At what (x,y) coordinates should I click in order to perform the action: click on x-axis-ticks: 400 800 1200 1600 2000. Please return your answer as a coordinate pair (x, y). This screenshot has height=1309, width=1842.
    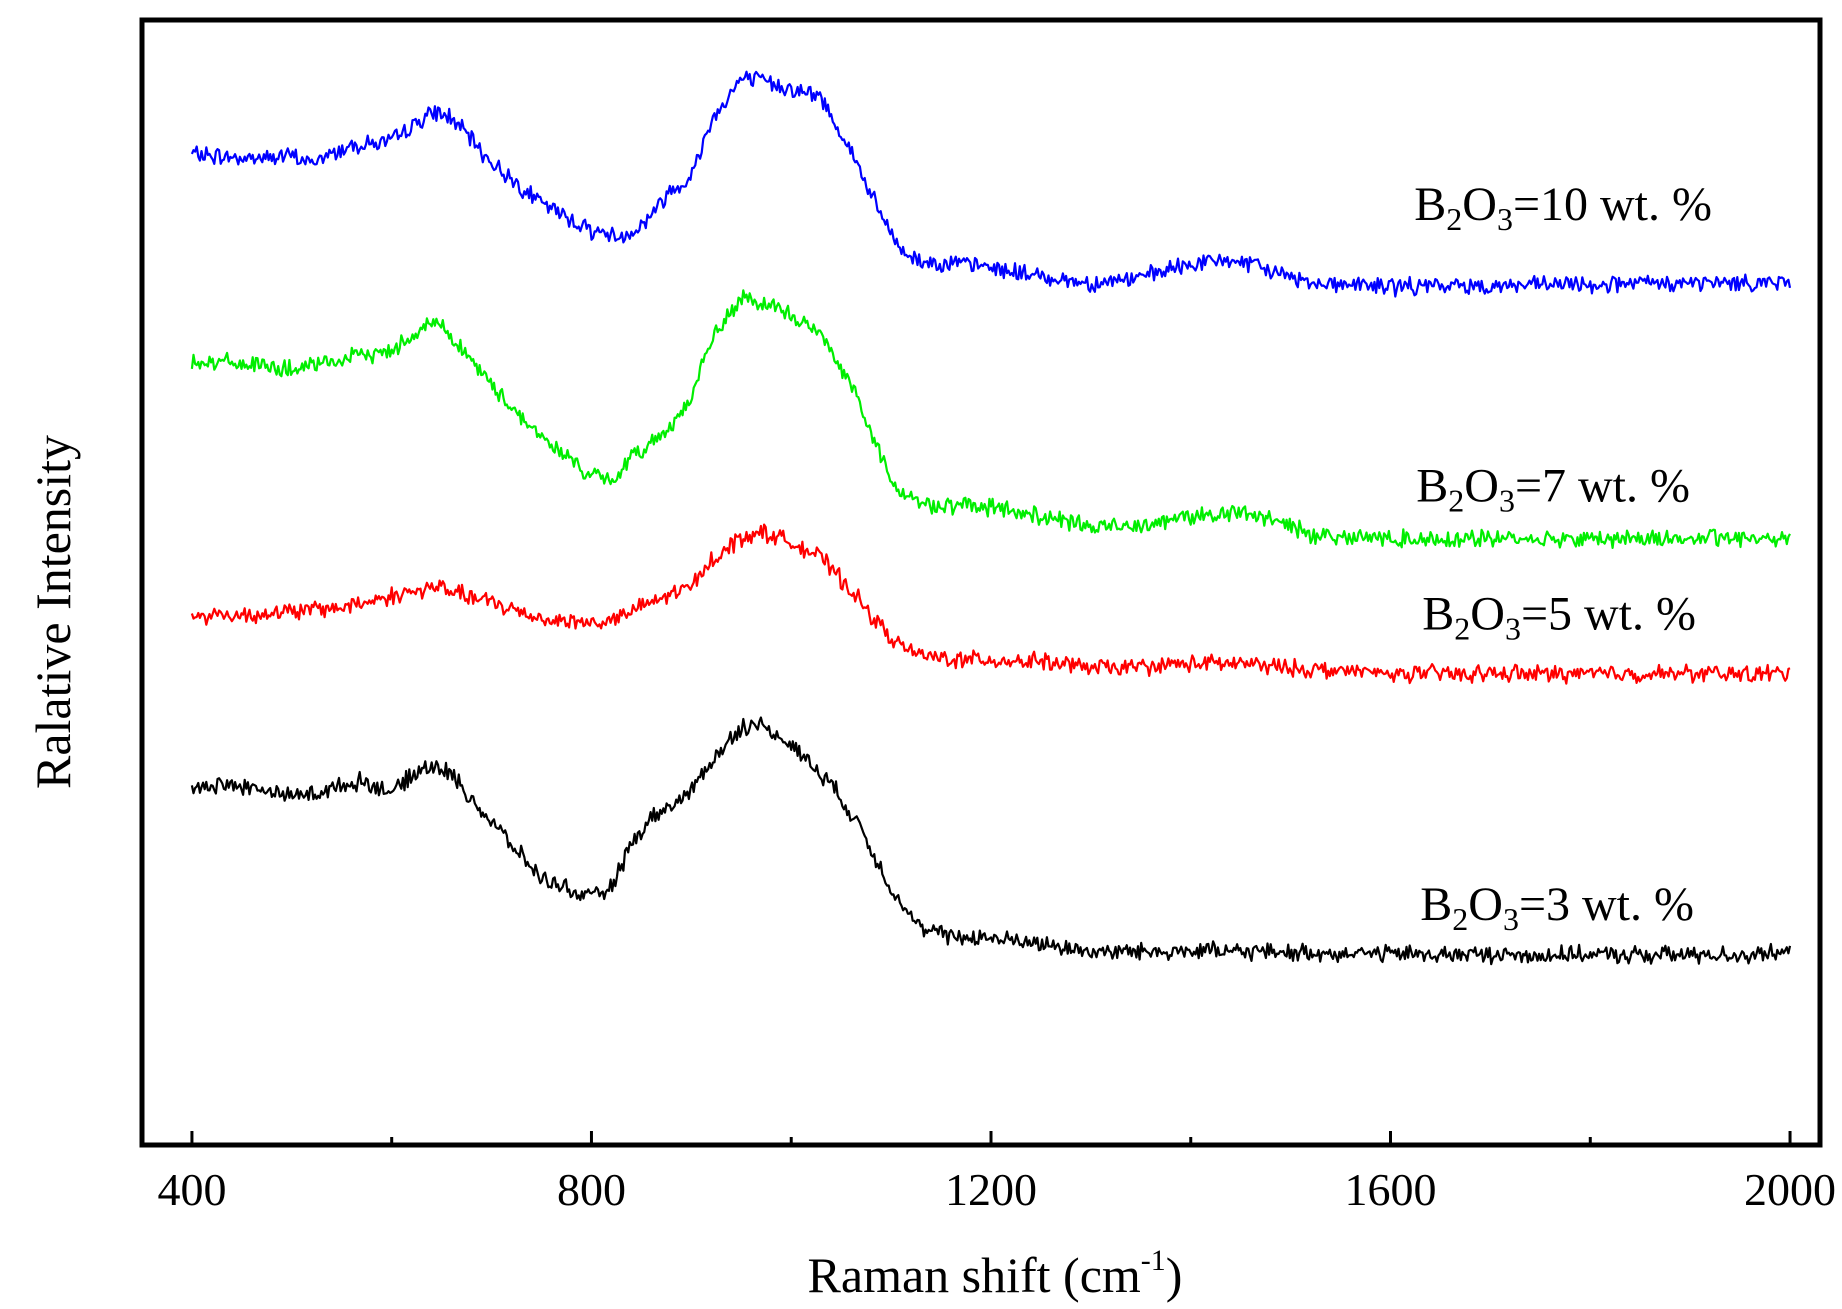
    Looking at the image, I should click on (996, 1173).